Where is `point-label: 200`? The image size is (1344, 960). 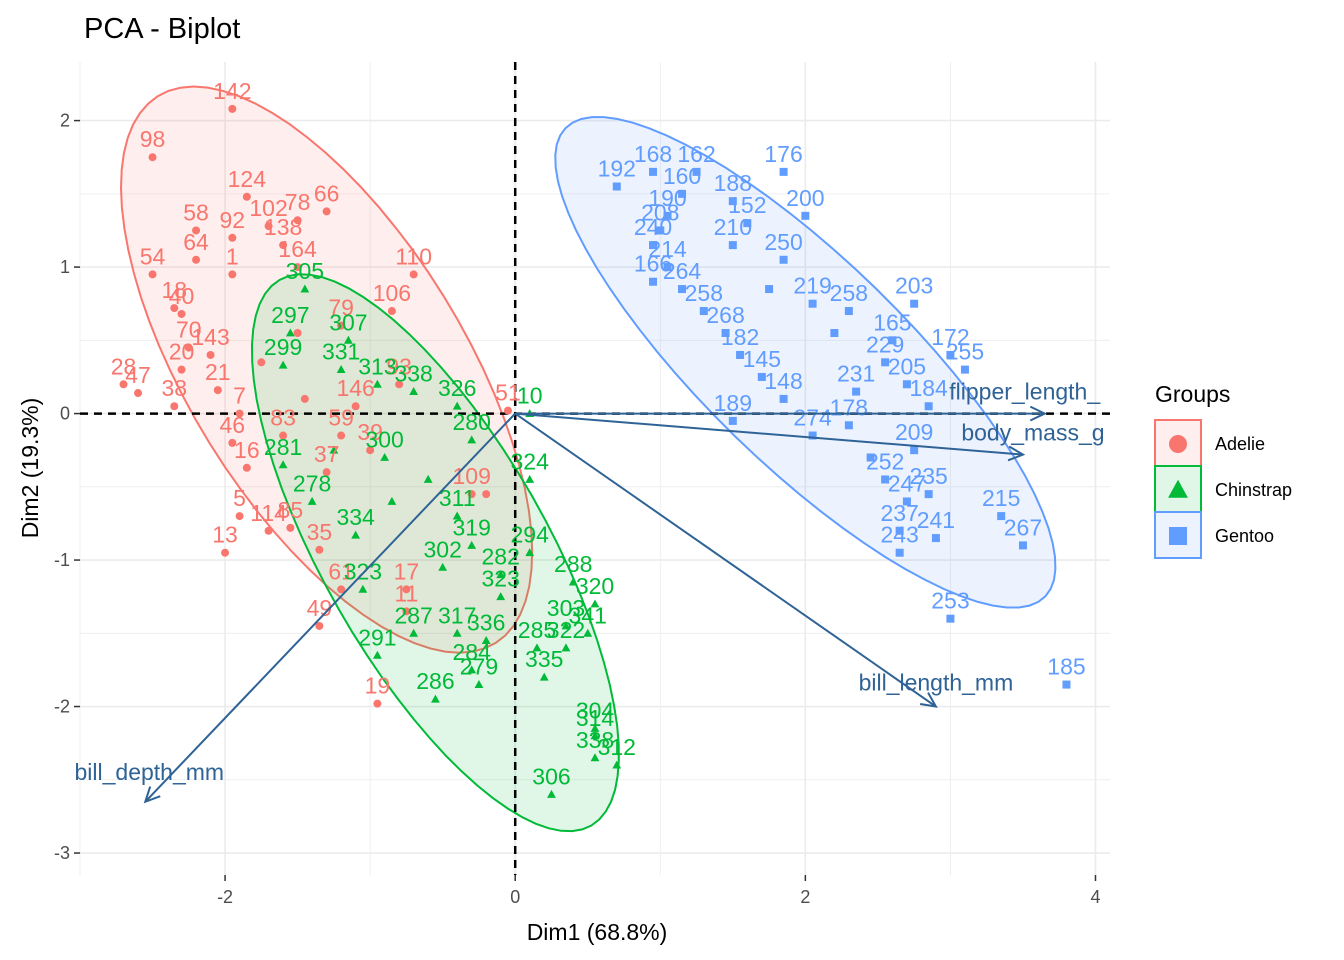
point-label: 200 is located at coordinates (805, 198).